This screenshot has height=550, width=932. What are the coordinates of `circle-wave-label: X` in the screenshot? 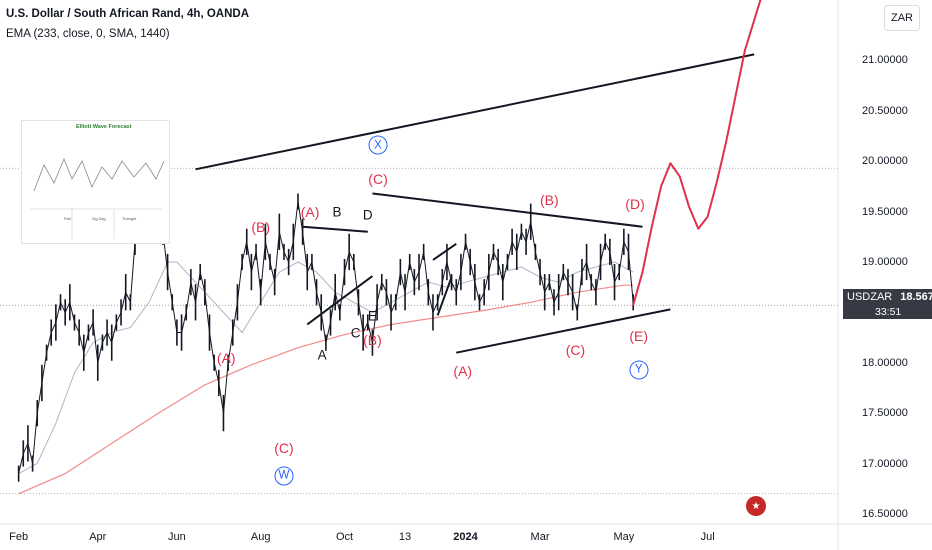 It's located at (378, 145).